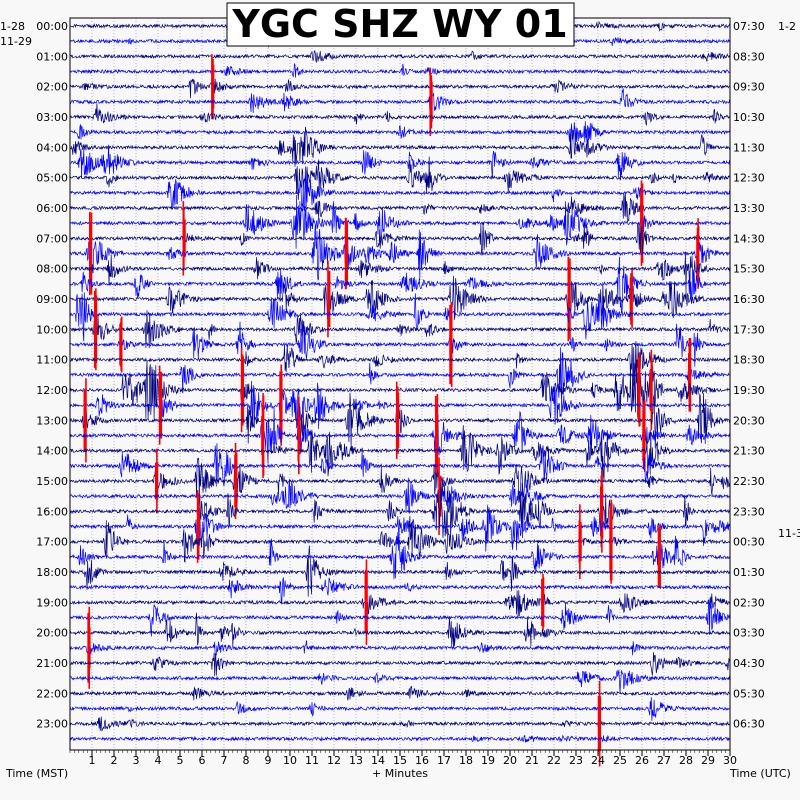 The height and width of the screenshot is (800, 800). I want to click on right-time-label: 10:30, so click(749, 117).